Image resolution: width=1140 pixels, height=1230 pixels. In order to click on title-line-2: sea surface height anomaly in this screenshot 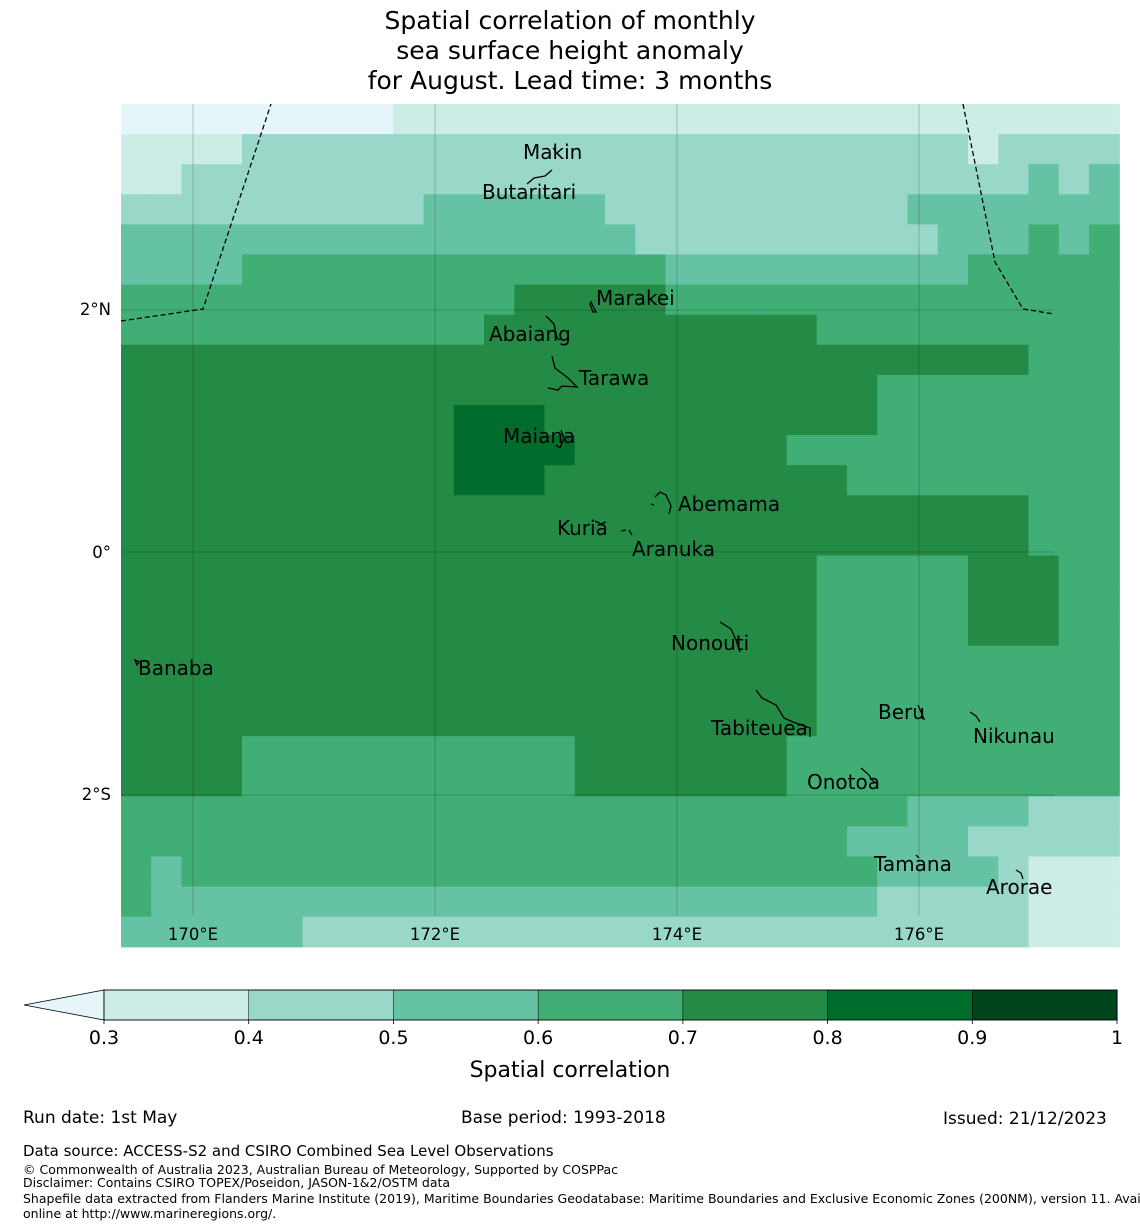, I will do `click(570, 50)`.